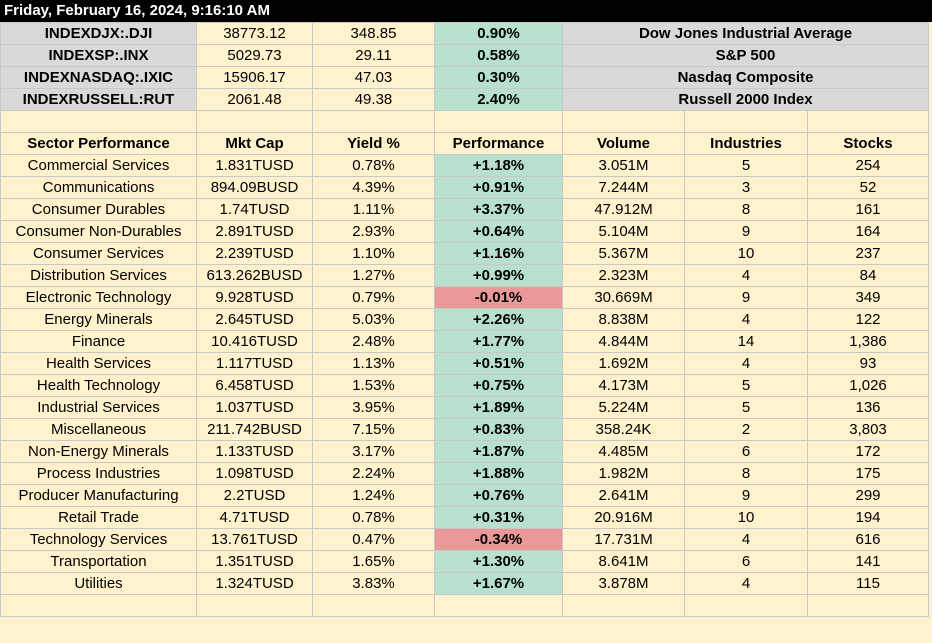  What do you see at coordinates (373, 539) in the screenshot?
I see `sector-yield: 0.47%` at bounding box center [373, 539].